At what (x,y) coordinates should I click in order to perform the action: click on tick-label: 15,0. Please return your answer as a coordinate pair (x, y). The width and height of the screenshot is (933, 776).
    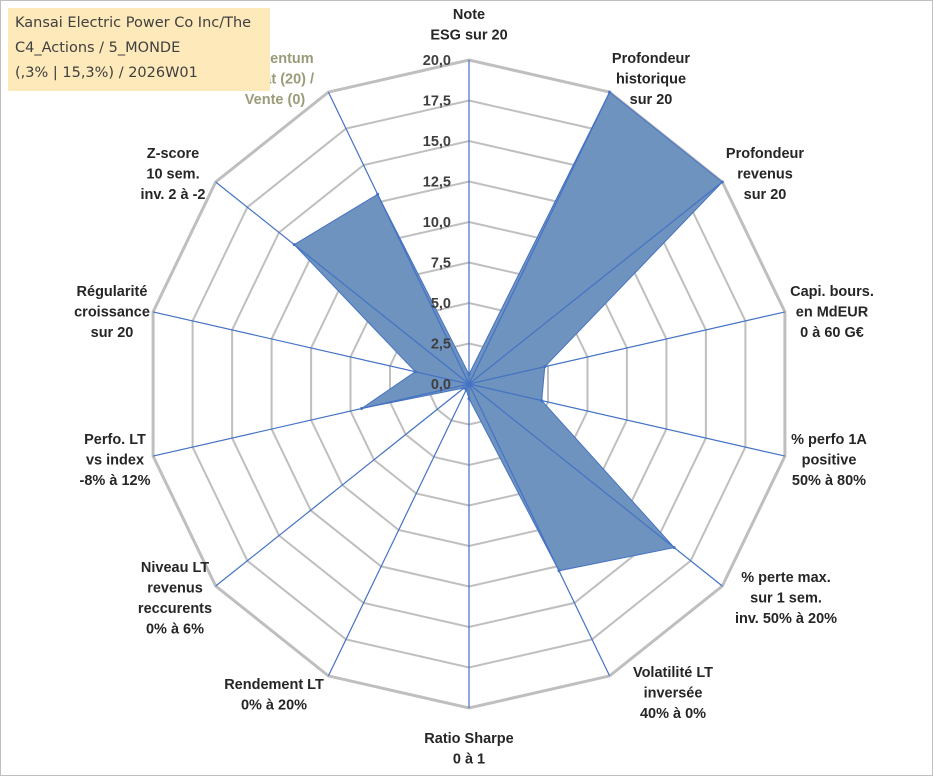
    Looking at the image, I should click on (437, 142).